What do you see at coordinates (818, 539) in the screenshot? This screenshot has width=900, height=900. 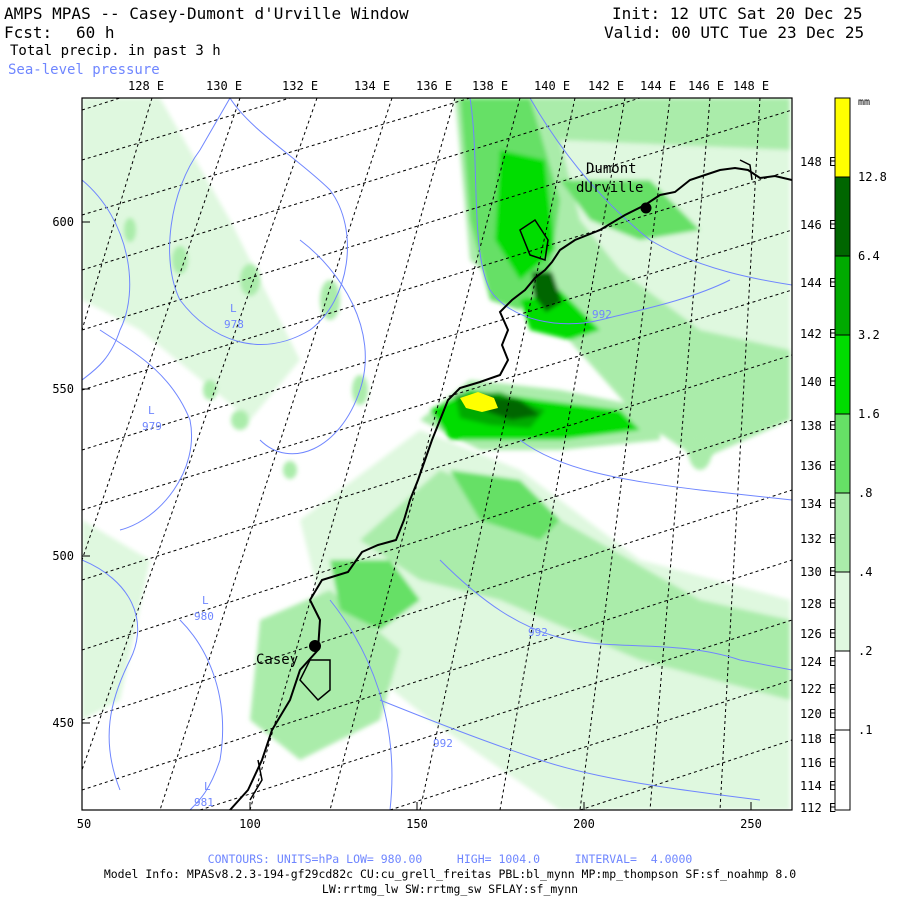 I see `lon-label-right-132e: 132 E` at bounding box center [818, 539].